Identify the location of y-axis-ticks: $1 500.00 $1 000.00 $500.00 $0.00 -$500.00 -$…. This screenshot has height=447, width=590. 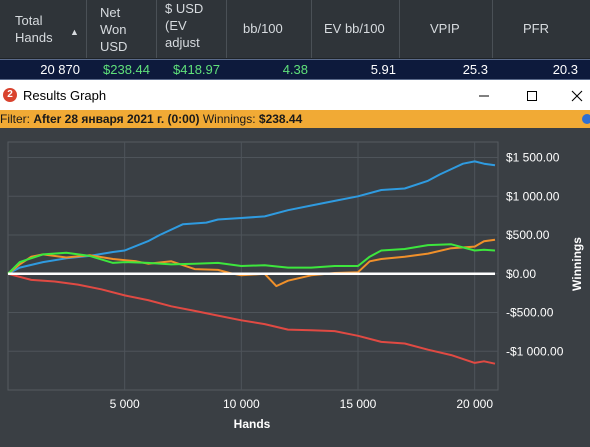
(535, 255).